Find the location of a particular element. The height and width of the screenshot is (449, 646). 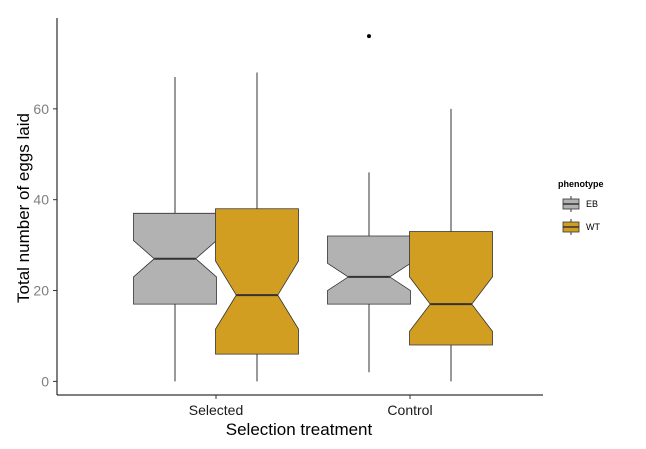

legend-label-wt: WT is located at coordinates (593, 227).